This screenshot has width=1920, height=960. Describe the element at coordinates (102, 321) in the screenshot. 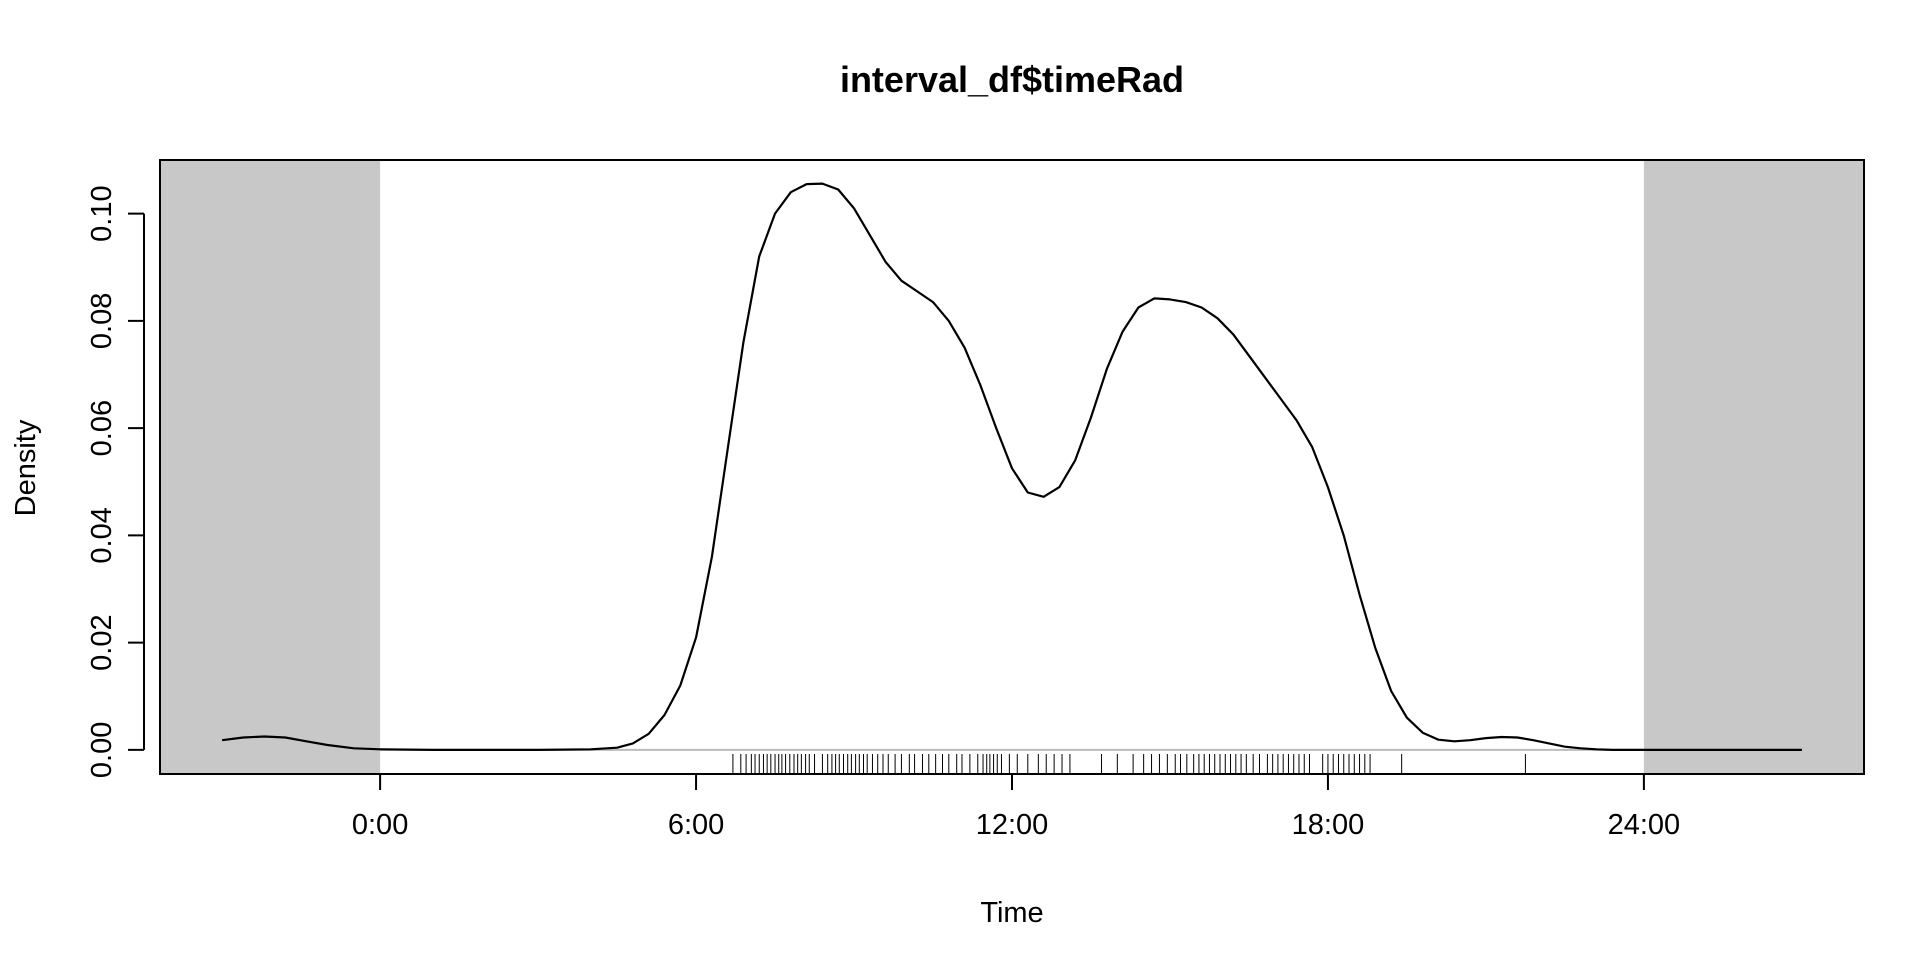

I see `y-tick-label-4: 0.08` at that location.